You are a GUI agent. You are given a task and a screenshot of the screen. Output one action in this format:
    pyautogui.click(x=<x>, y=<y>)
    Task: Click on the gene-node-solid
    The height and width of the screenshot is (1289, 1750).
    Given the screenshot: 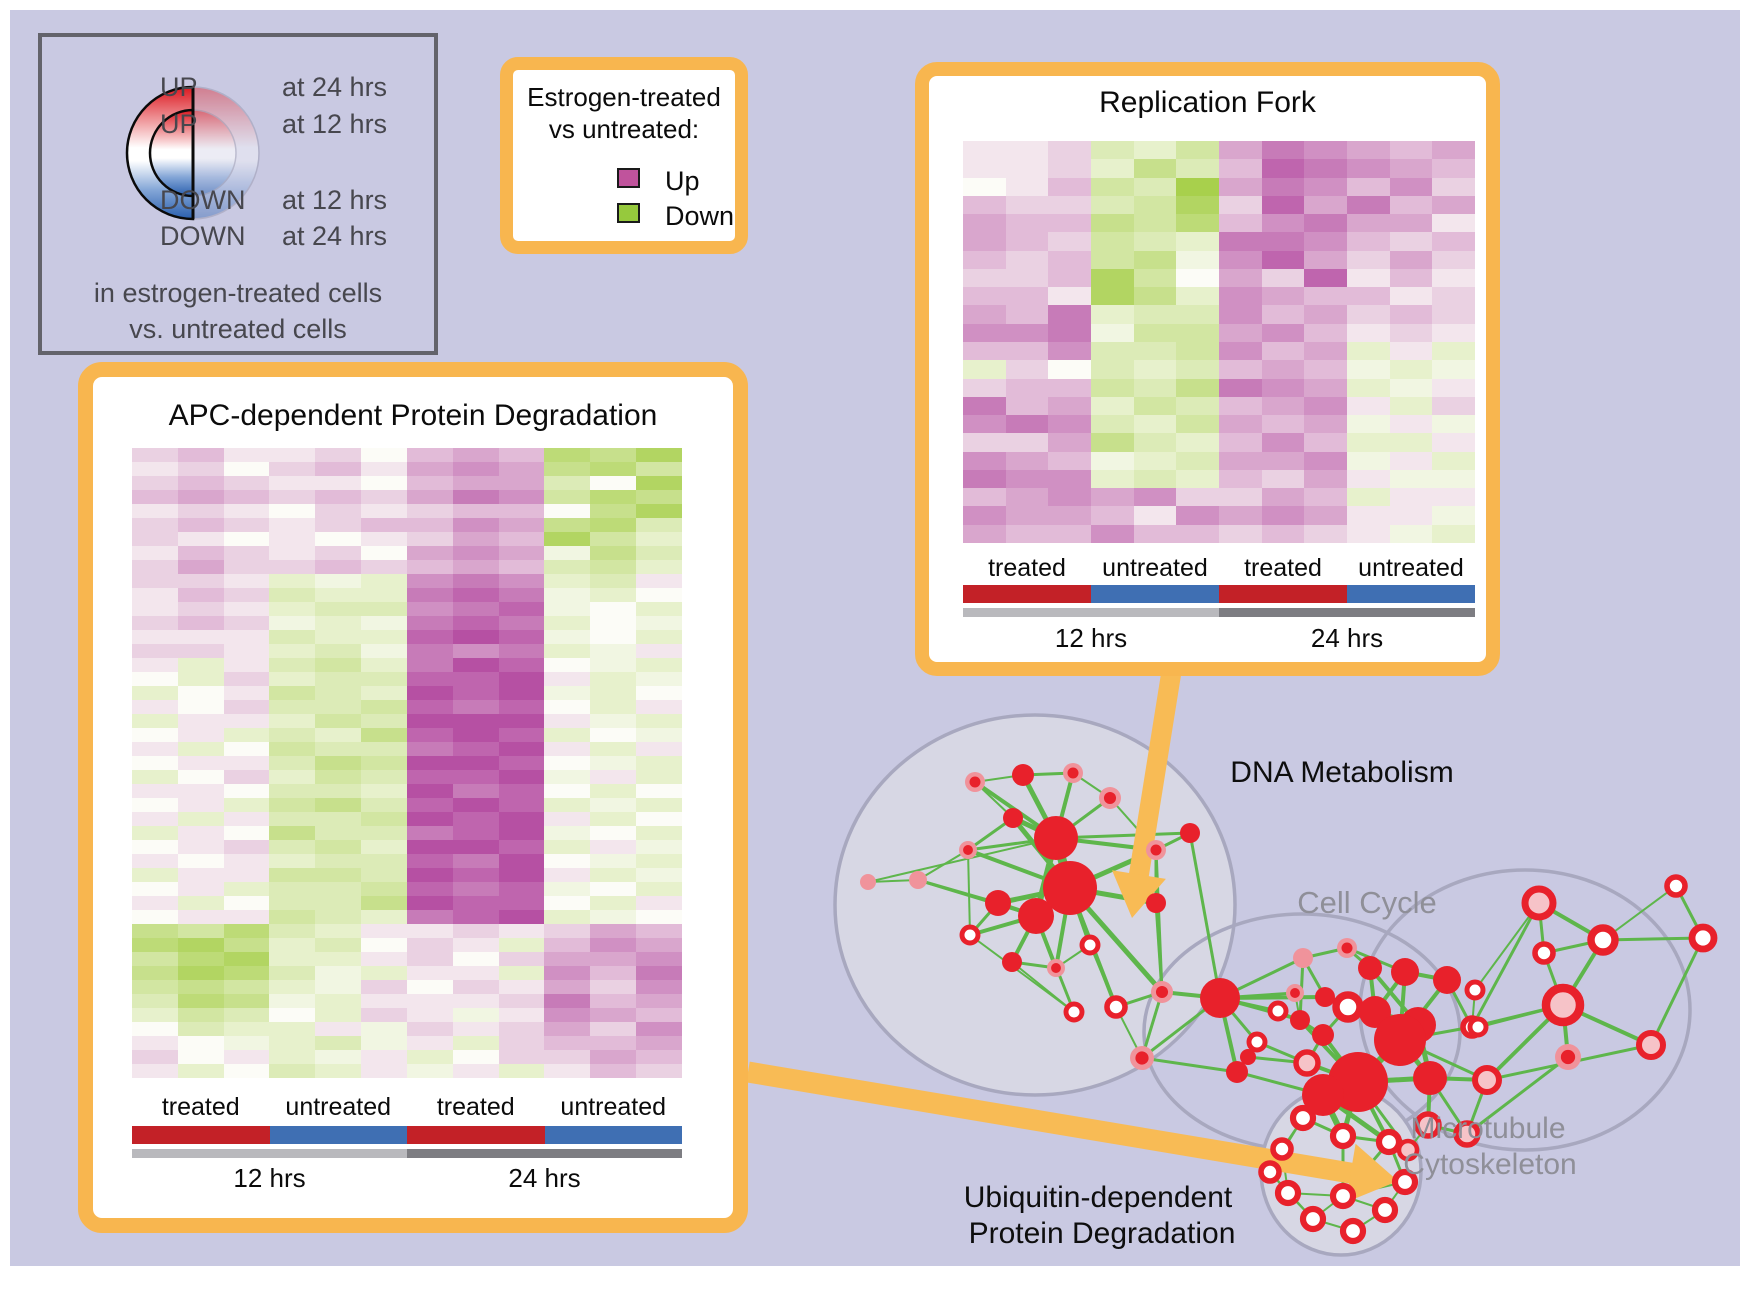 What is the action you would take?
    pyautogui.click(x=1220, y=998)
    